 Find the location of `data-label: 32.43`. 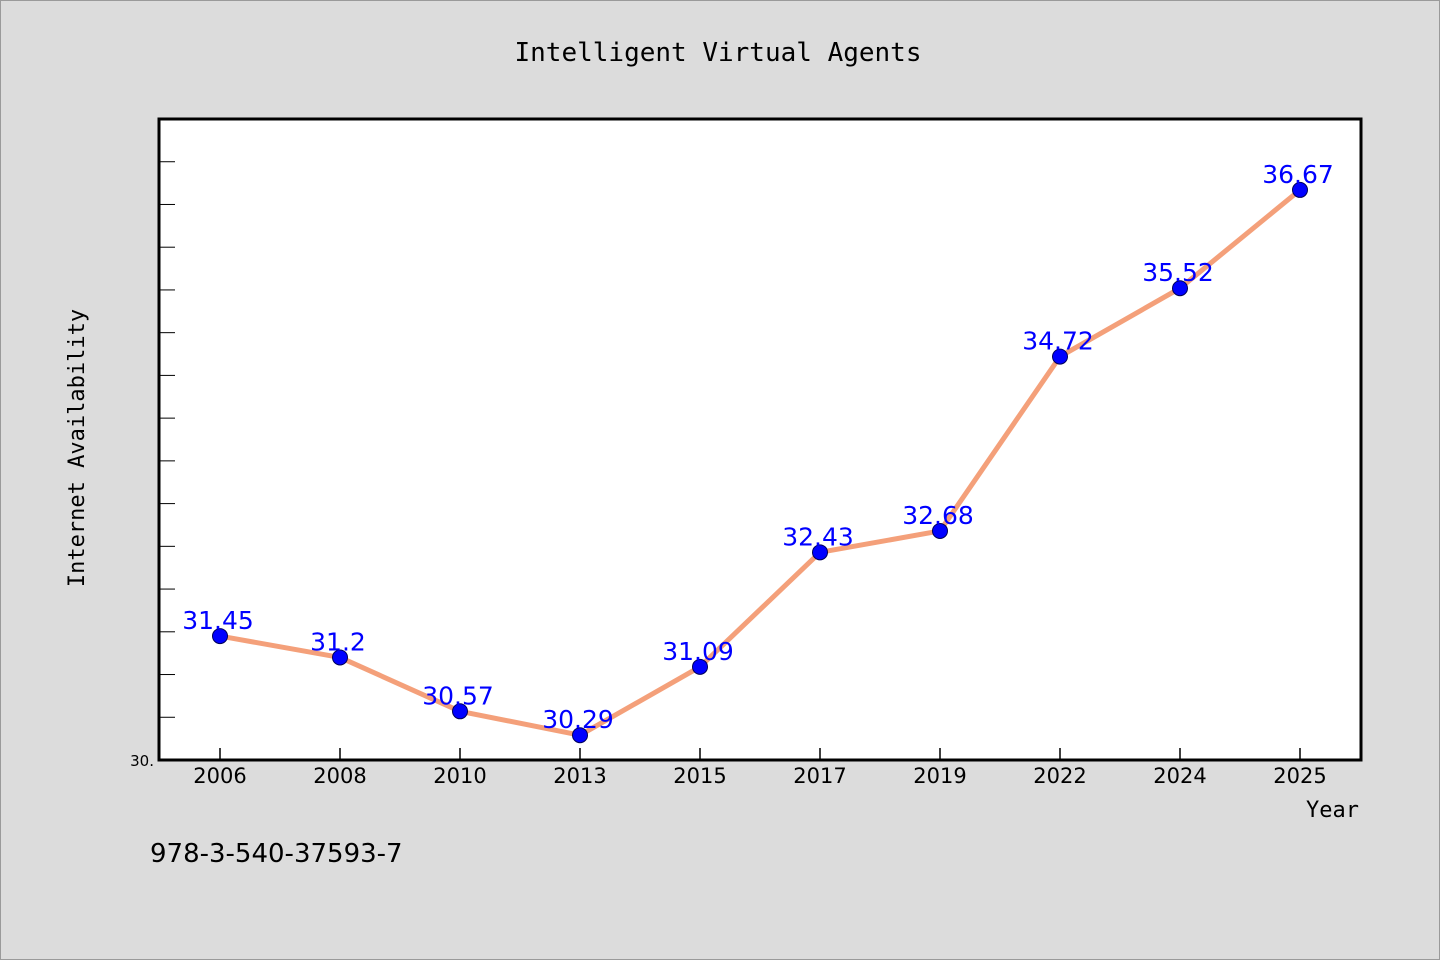

data-label: 32.43 is located at coordinates (818, 536).